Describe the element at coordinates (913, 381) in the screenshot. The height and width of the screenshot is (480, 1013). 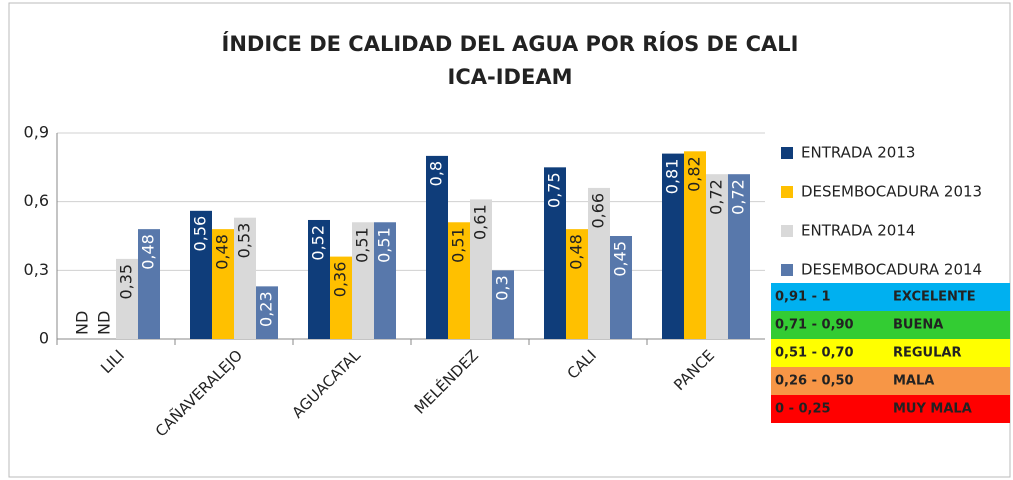
I see `scale-label: MALA` at that location.